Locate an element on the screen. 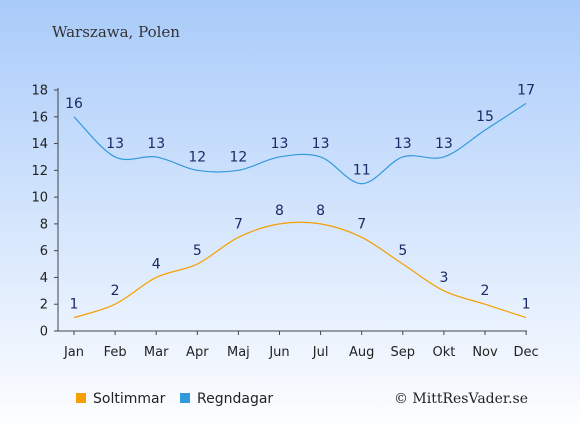  x-tick-label: Okt is located at coordinates (443, 352).